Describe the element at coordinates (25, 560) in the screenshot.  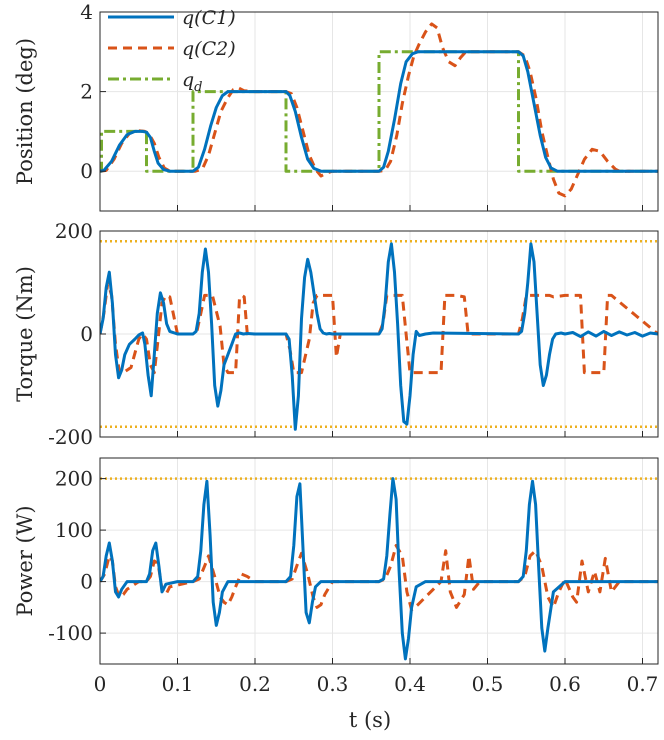
I see `y-axis-label: Power (W)` at that location.